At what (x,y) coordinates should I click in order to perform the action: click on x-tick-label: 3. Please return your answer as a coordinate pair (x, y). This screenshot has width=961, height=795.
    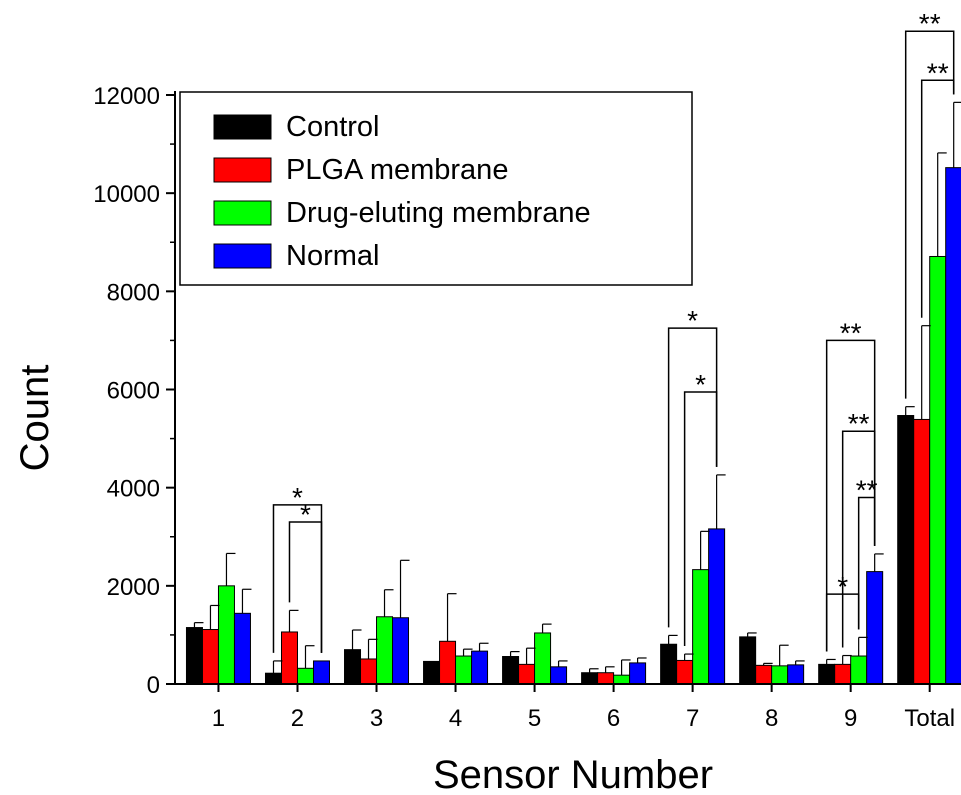
    Looking at the image, I should click on (376, 718).